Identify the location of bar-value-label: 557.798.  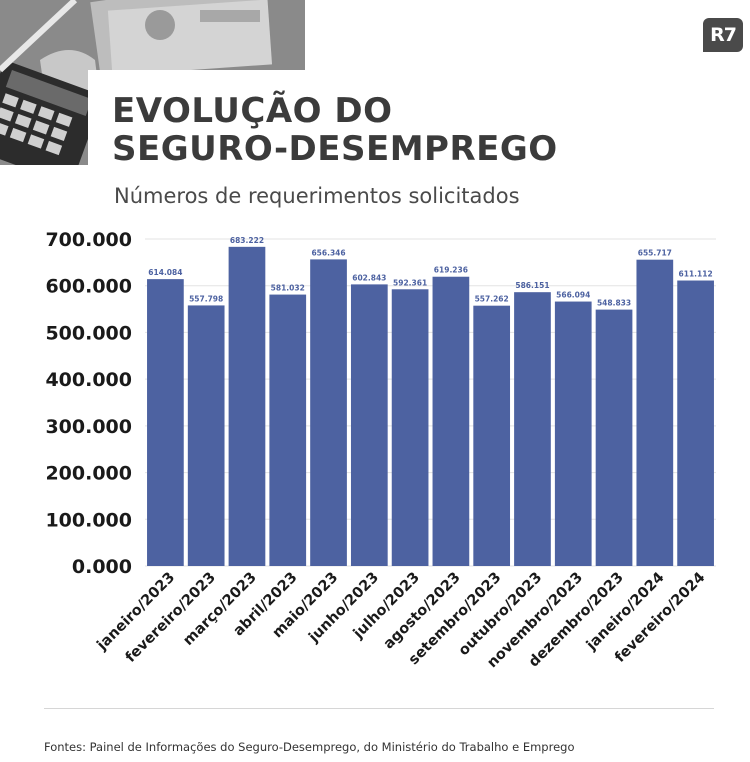
(206, 298).